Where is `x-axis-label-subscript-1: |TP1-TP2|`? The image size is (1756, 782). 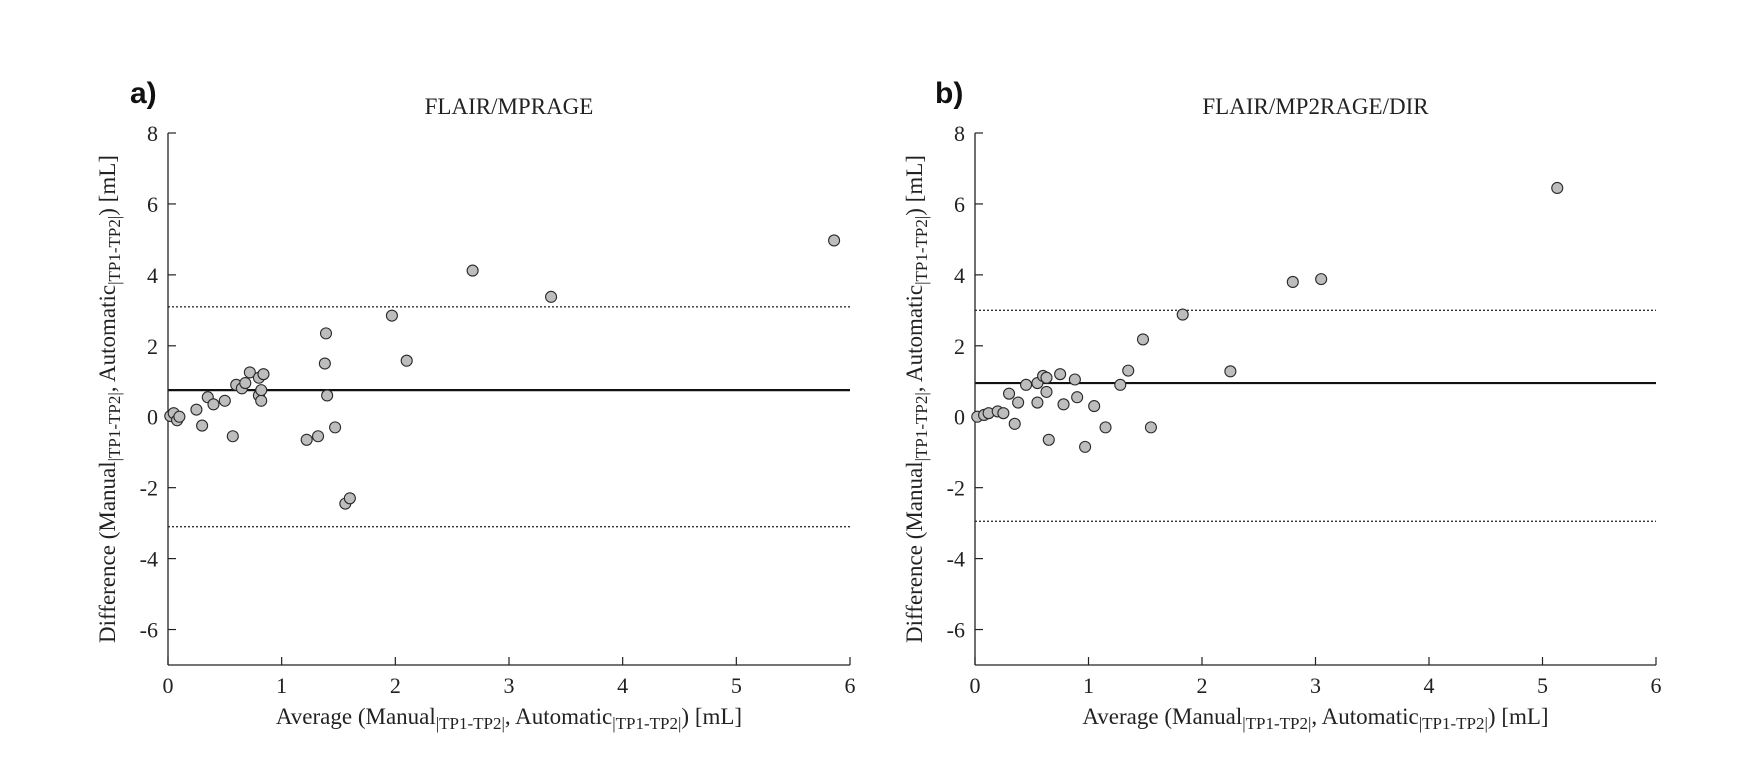 x-axis-label-subscript-1: |TP1-TP2| is located at coordinates (1276, 723).